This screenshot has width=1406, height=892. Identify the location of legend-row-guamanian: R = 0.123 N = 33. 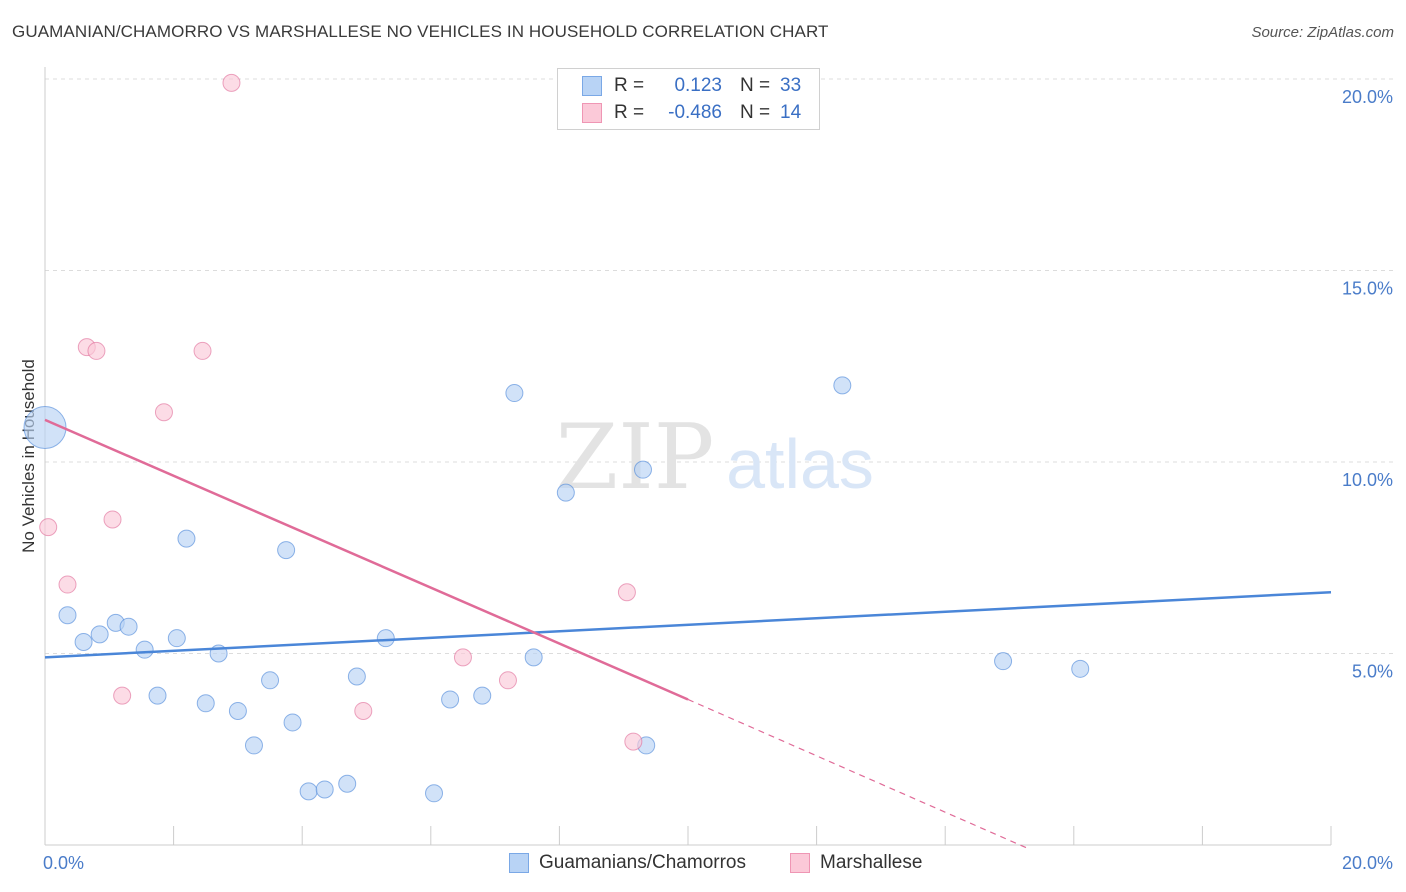
(691, 86).